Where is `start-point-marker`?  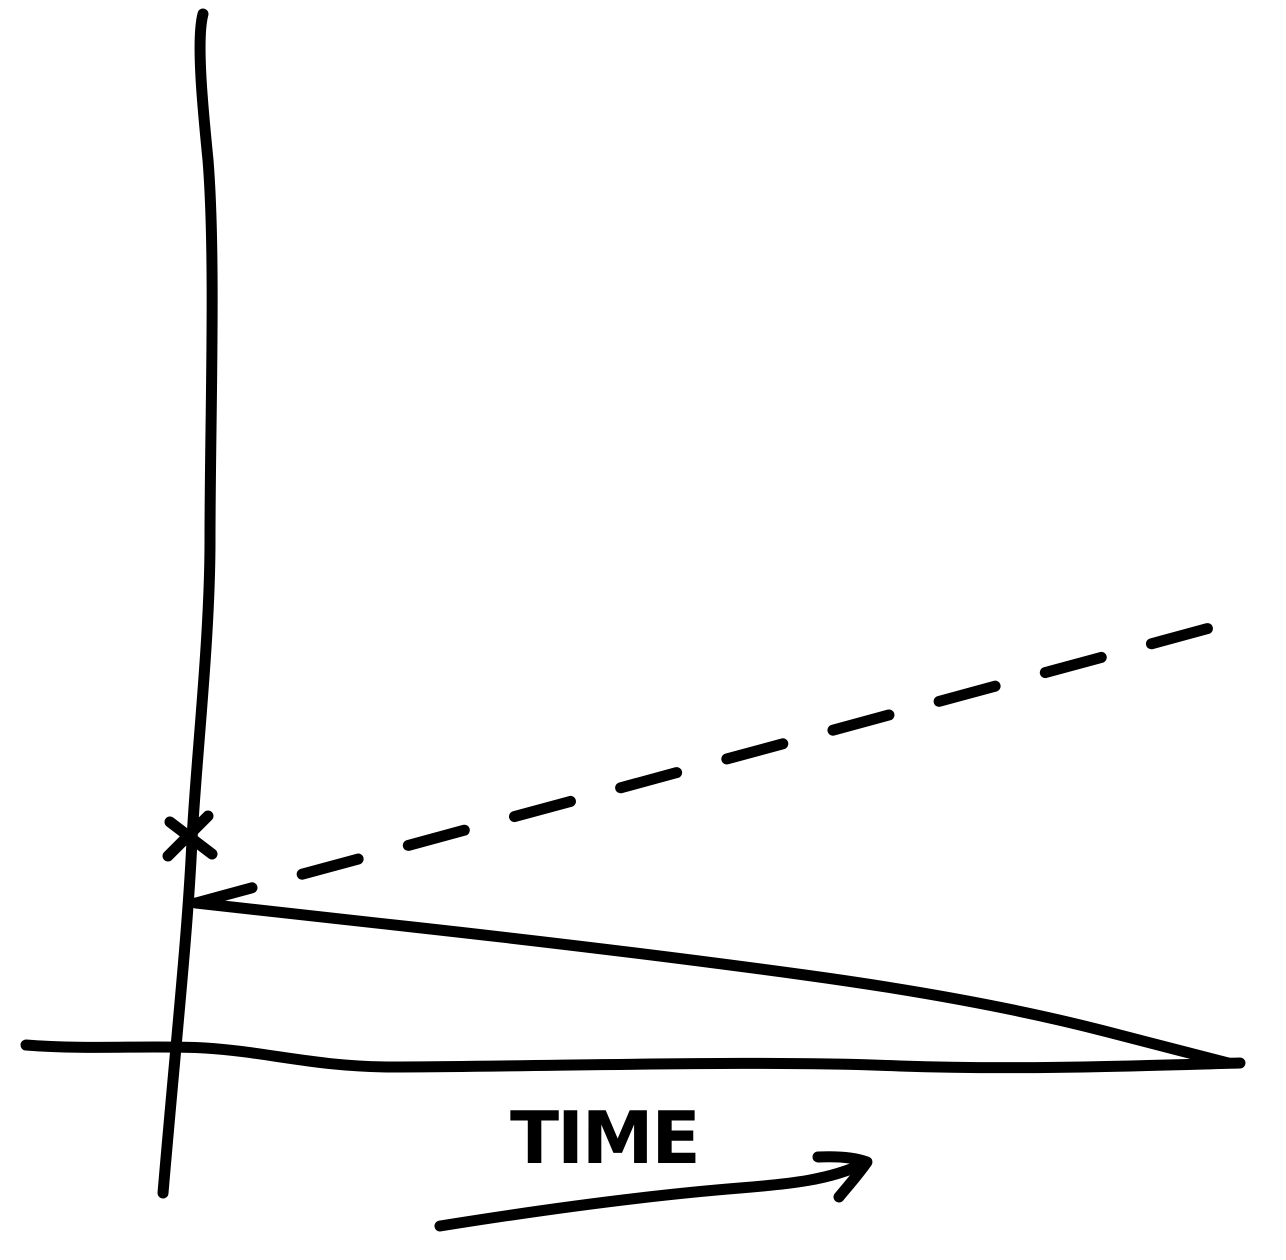 start-point-marker is located at coordinates (190, 836).